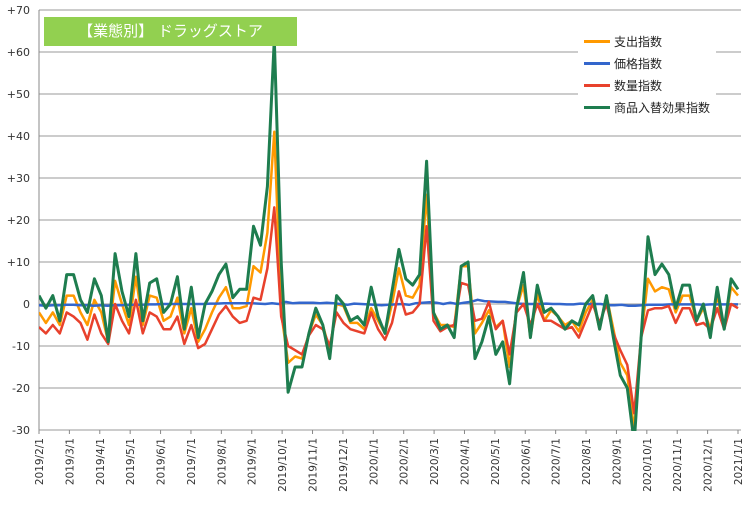 The width and height of the screenshot is (742, 510). I want to click on x-tick-label: 2020/2/1, so click(405, 461).